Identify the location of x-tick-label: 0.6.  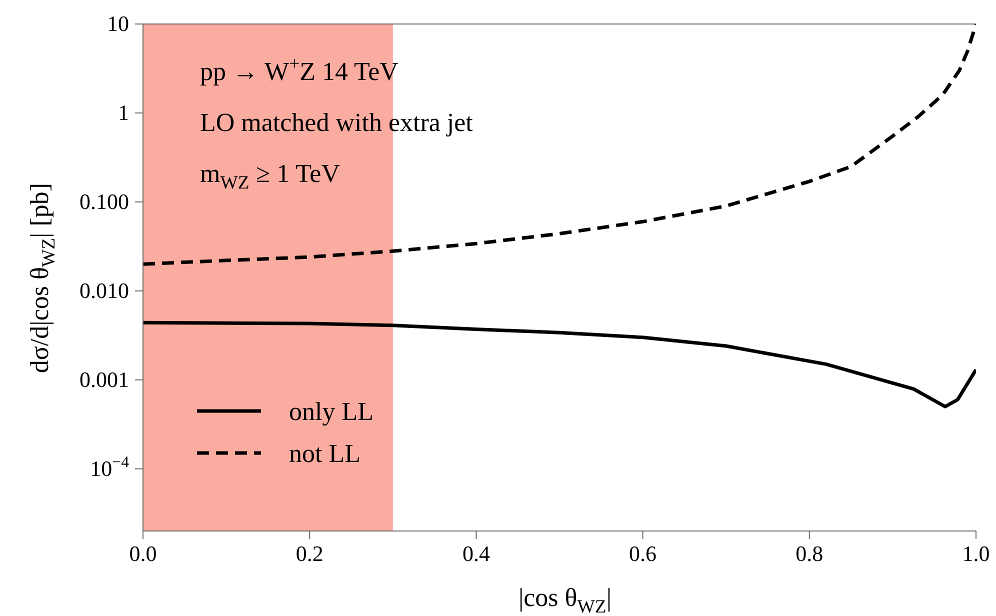
(643, 553).